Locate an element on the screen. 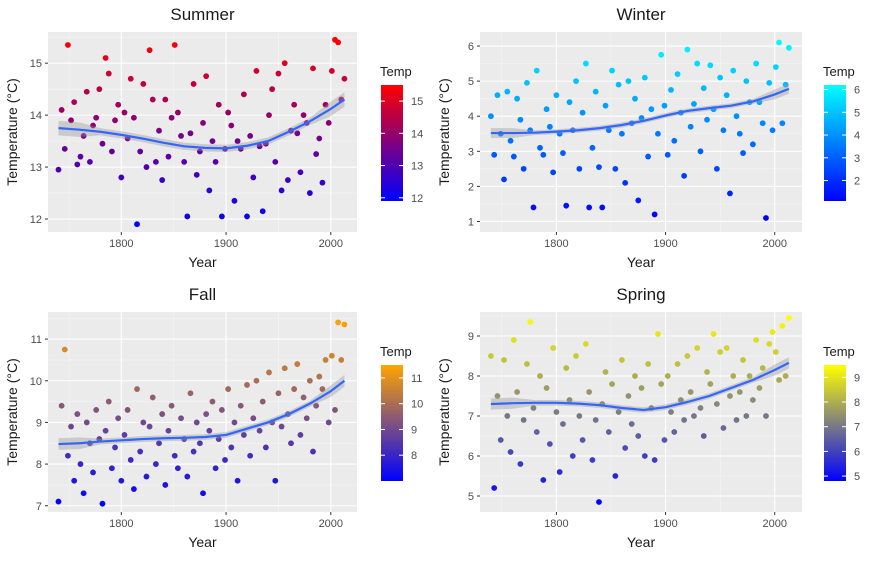  legend-tick-label: 3 is located at coordinates (857, 159).